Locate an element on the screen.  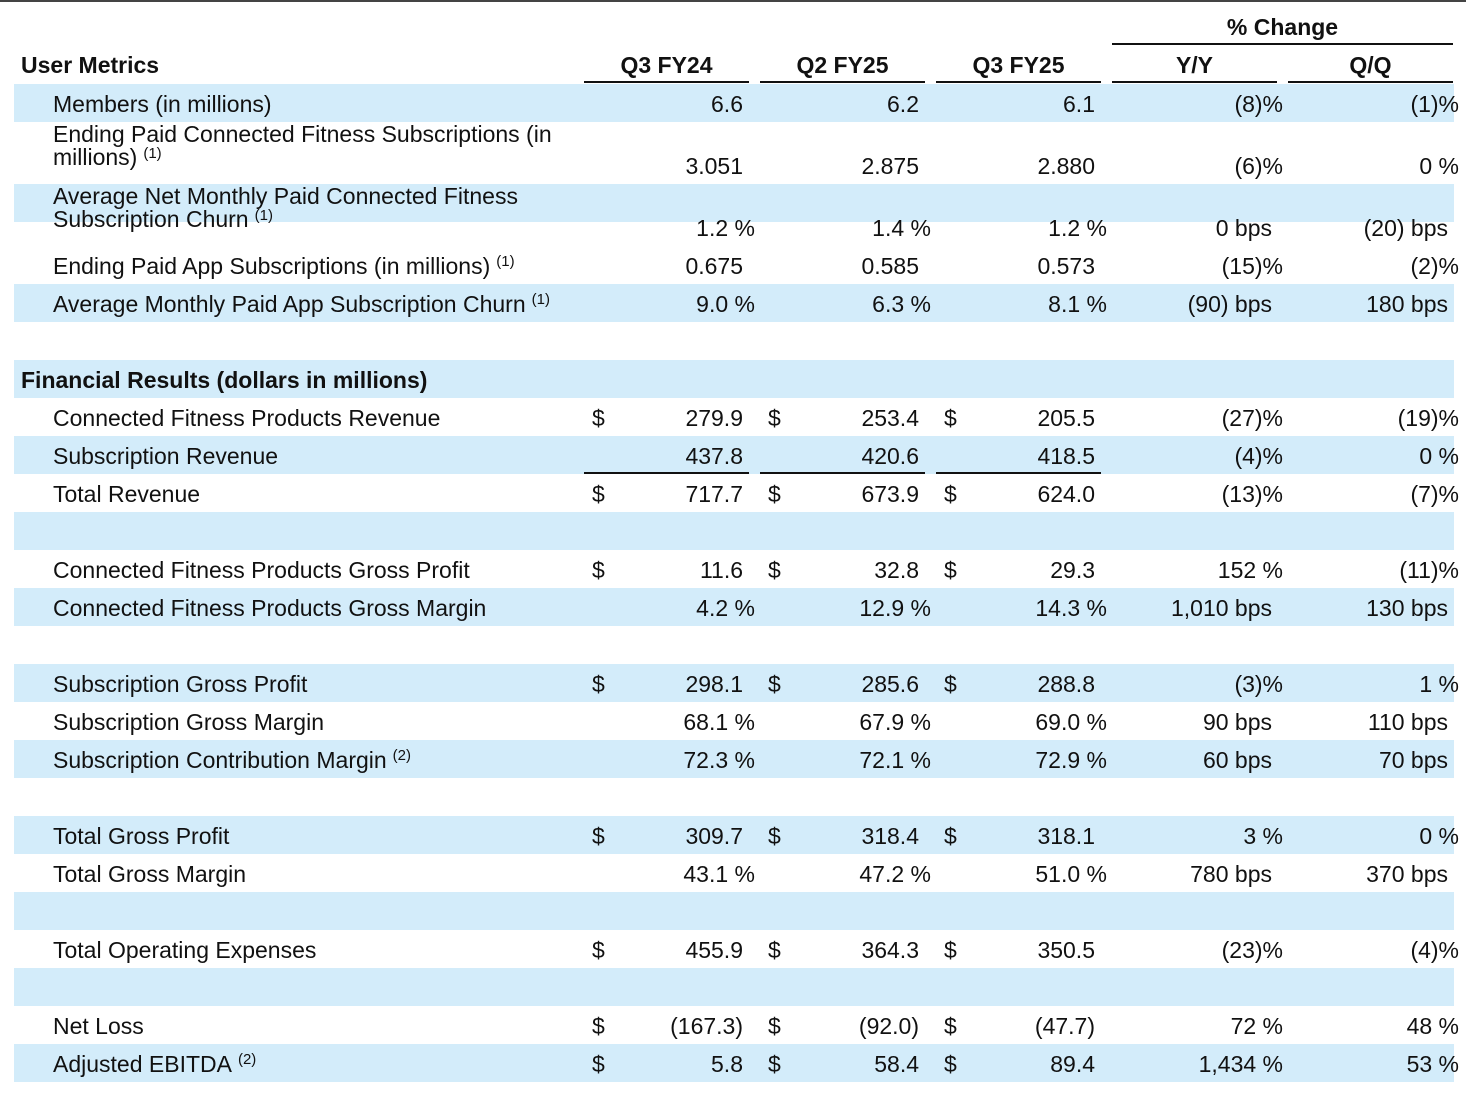
row-label-text: Total Revenue is located at coordinates (127, 494).